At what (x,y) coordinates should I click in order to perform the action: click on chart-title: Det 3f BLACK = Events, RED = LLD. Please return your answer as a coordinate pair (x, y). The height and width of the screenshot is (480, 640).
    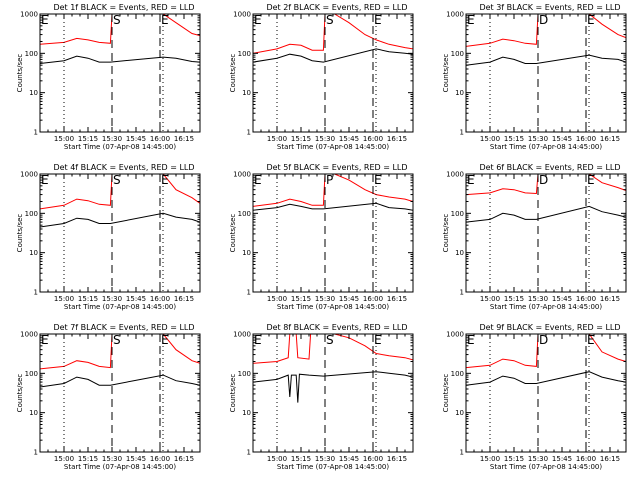
    Looking at the image, I should click on (549, 7).